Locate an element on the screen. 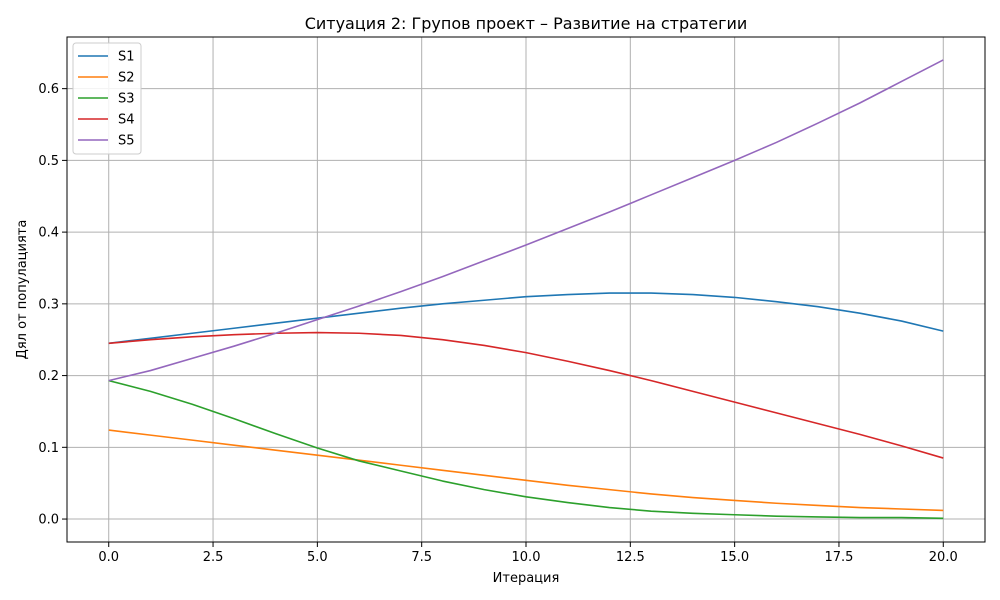  legend-label-s3: S3 is located at coordinates (126, 99).